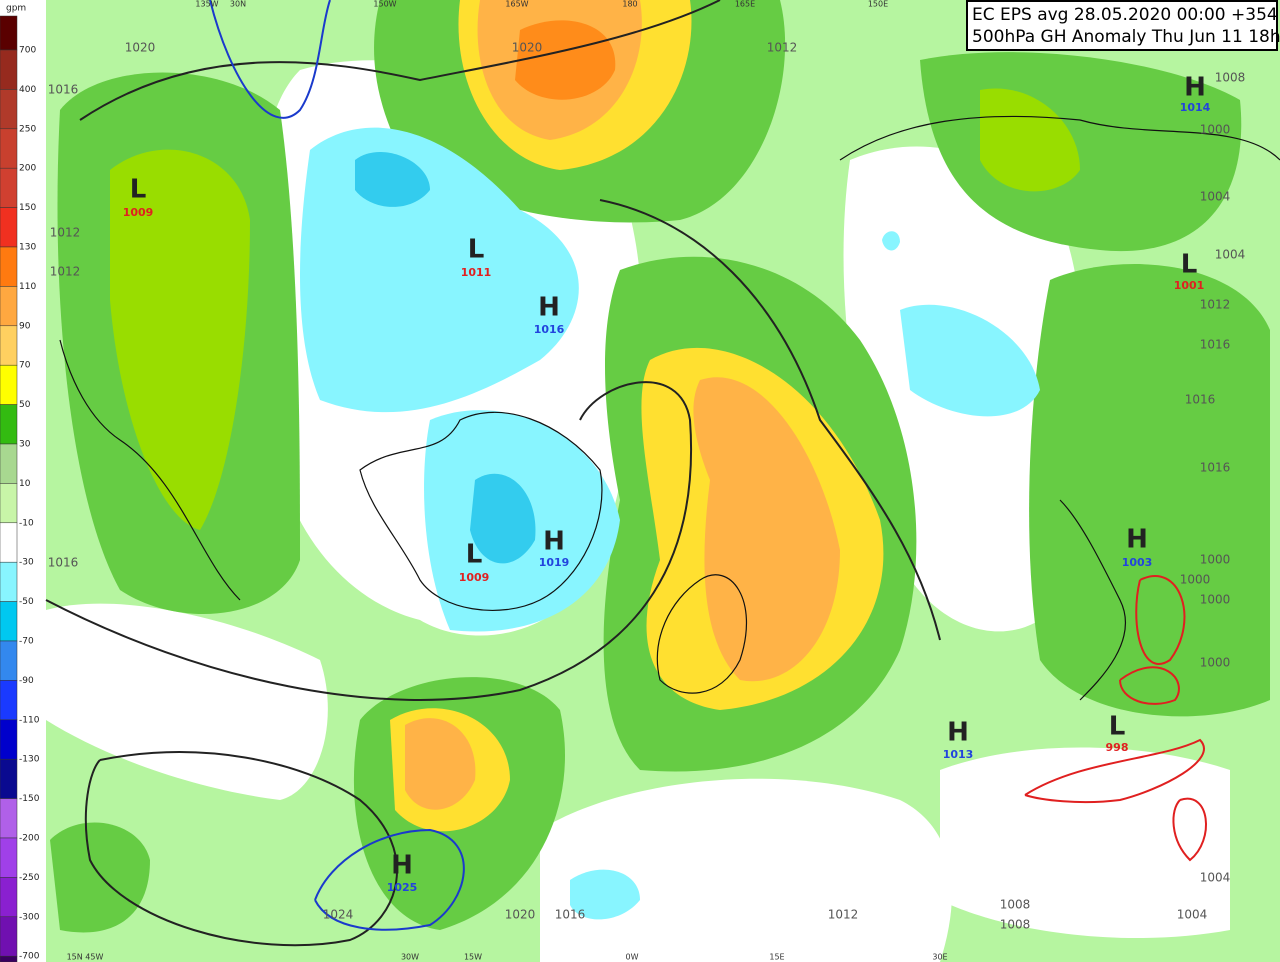 The height and width of the screenshot is (962, 1280). What do you see at coordinates (338, 915) in the screenshot?
I see `isobar-label: 1024` at bounding box center [338, 915].